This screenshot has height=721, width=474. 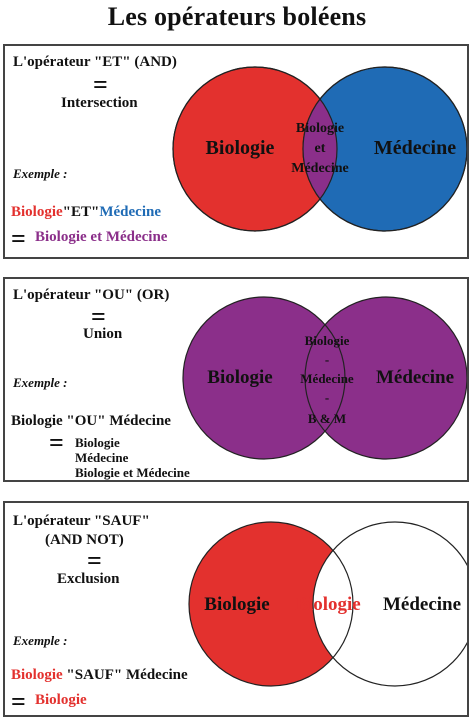 I want to click on result-text: Biologie, so click(x=61, y=700).